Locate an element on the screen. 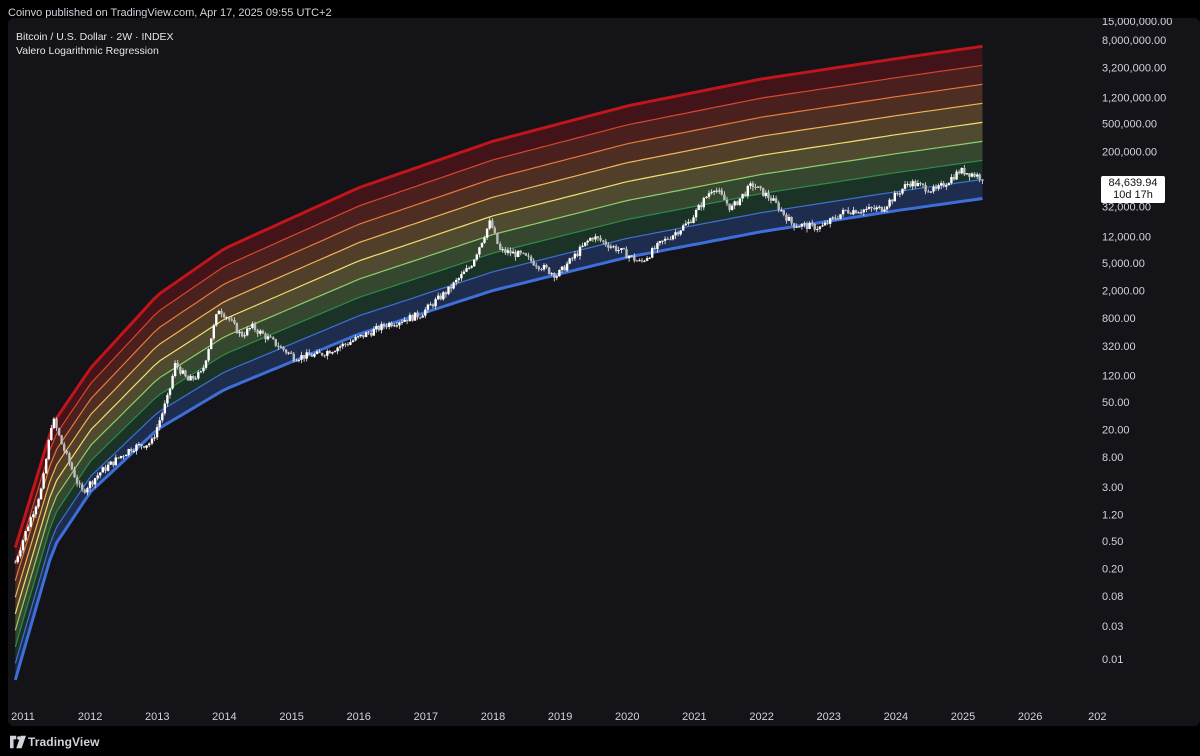 The image size is (1200, 756). y-tick-label: 20.00 is located at coordinates (1116, 431).